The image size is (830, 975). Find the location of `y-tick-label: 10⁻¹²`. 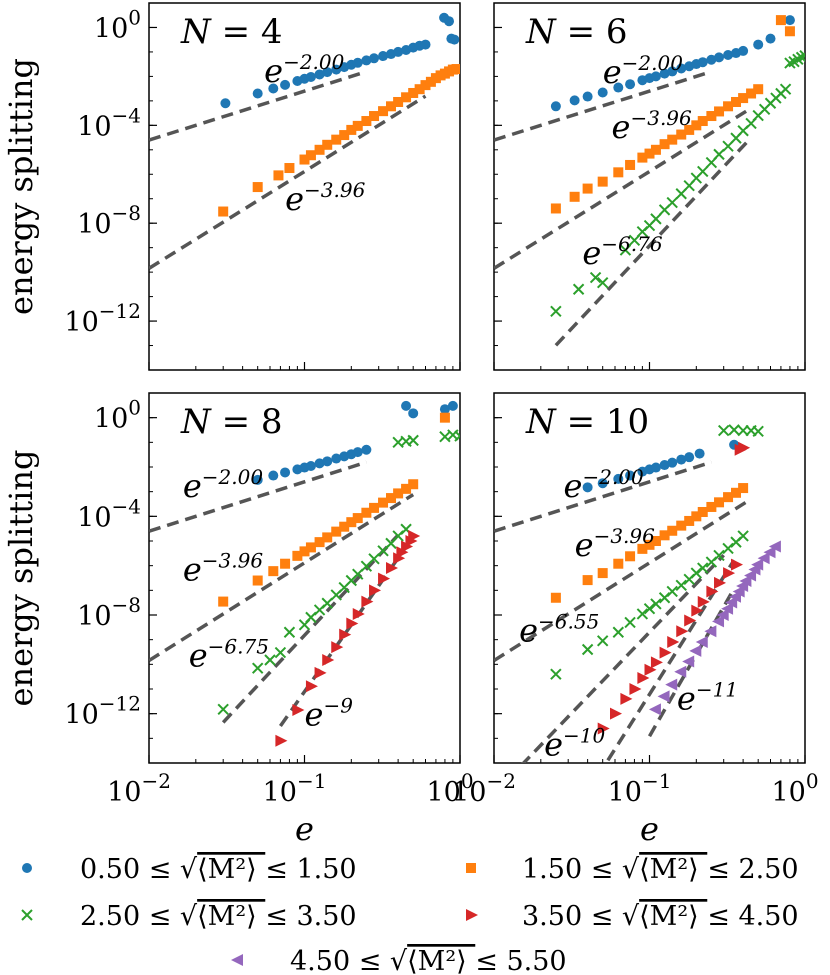

y-tick-label: 10⁻¹² is located at coordinates (102, 318).